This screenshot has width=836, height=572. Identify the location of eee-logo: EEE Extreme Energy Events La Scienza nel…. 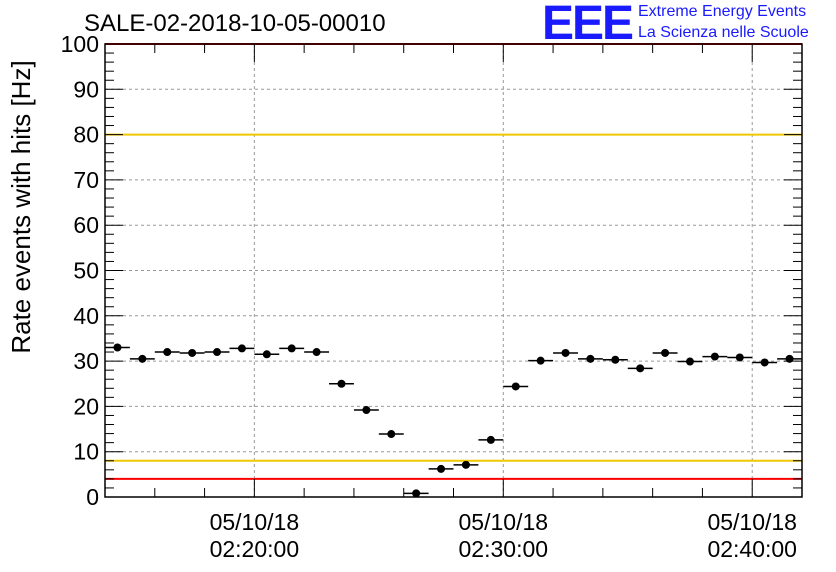
(687, 25).